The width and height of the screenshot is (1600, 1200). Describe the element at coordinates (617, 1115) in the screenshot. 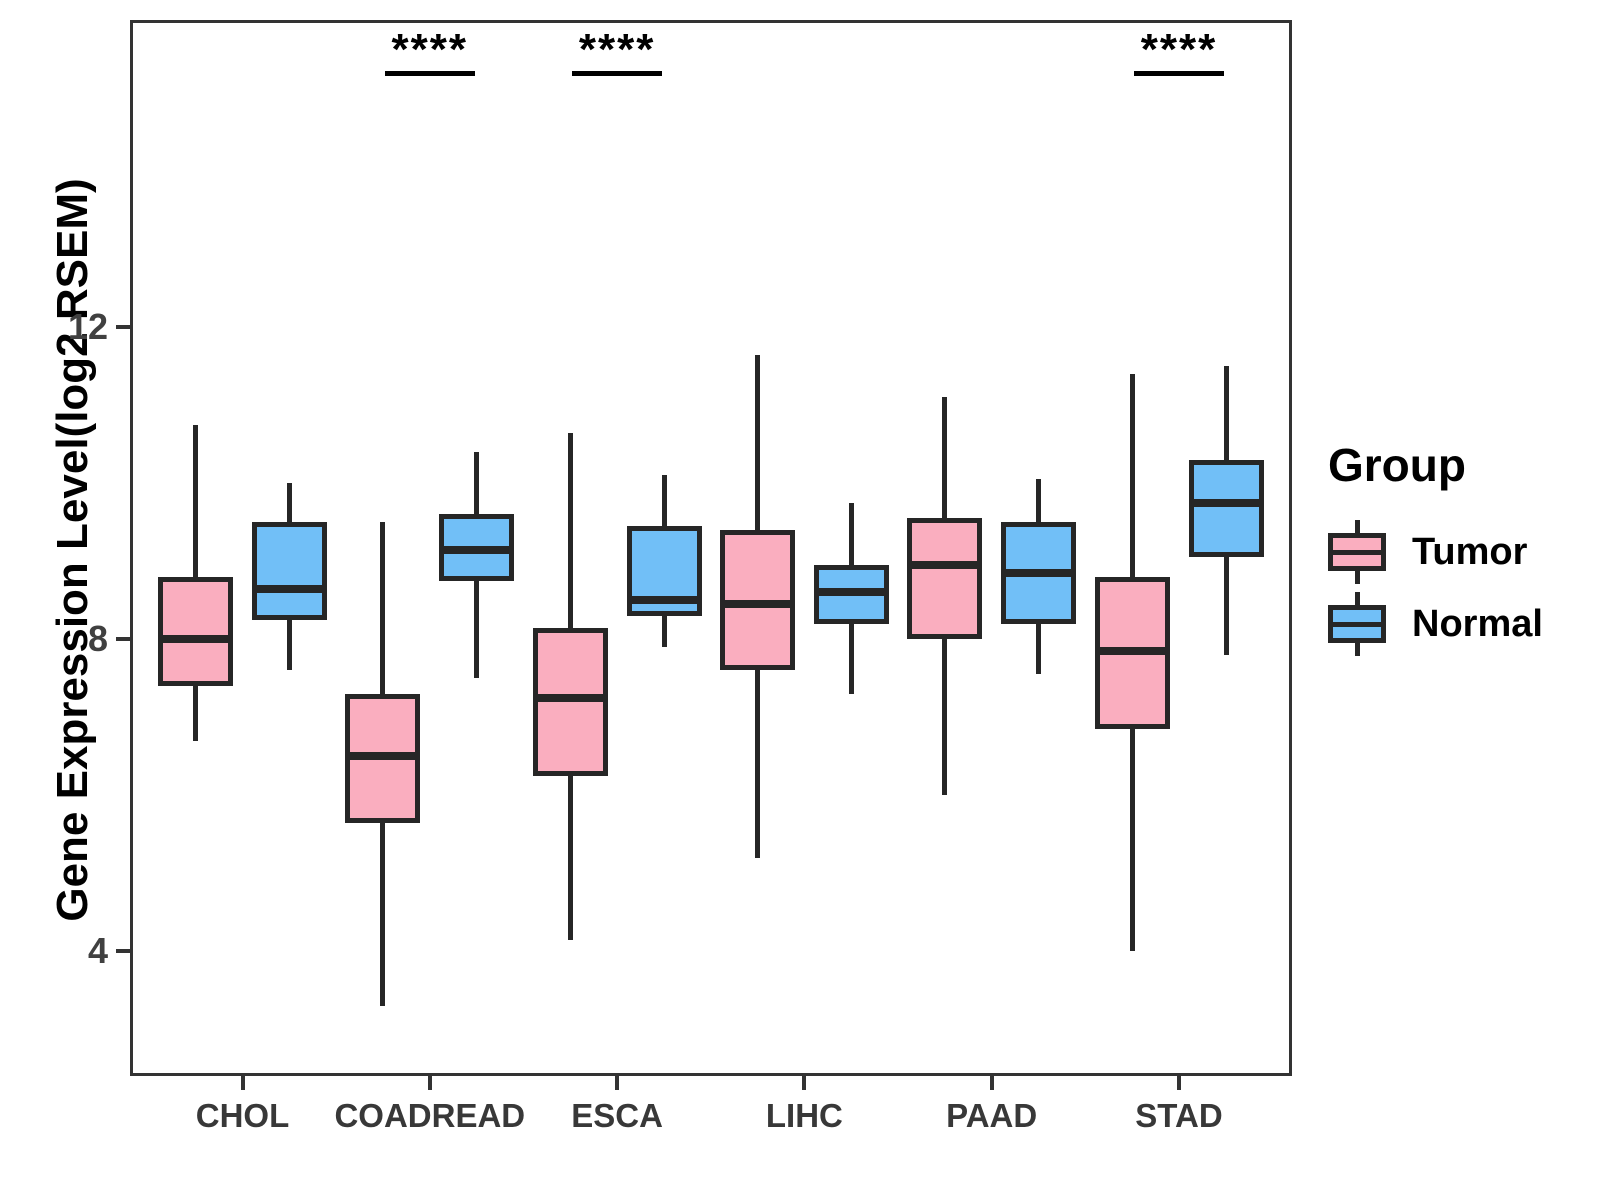

I see `x-tick-label: ESCA` at that location.